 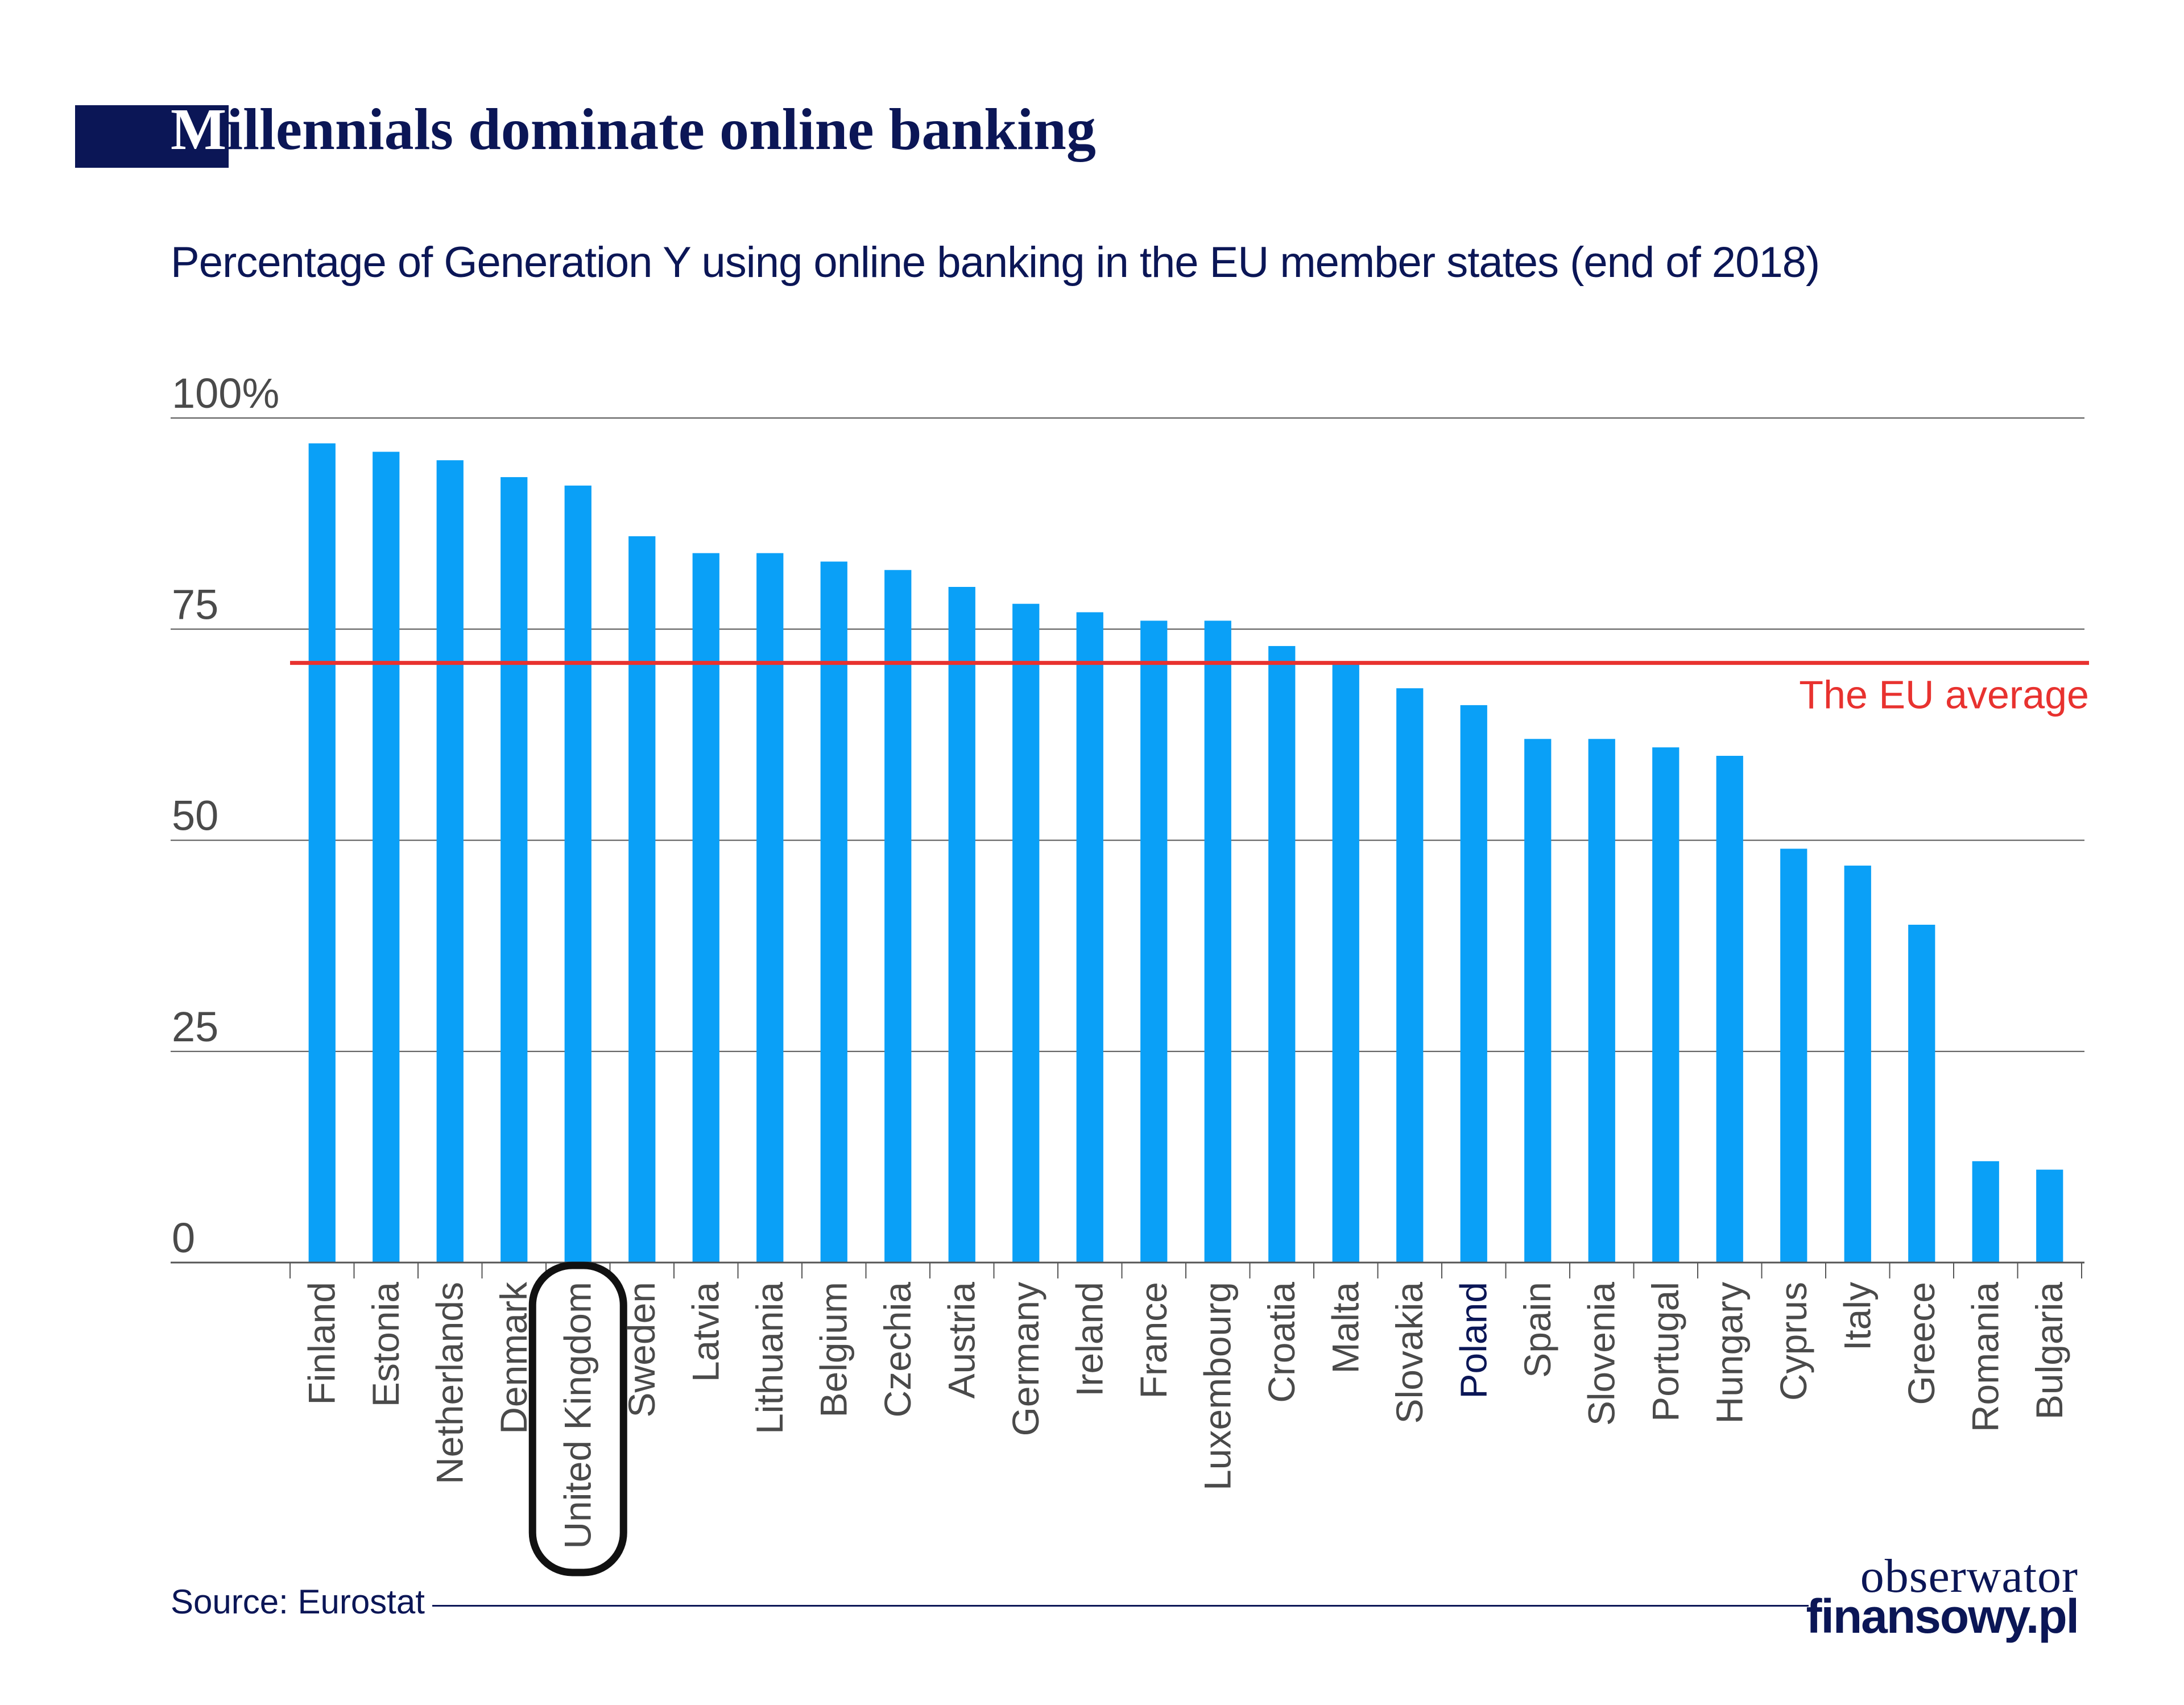 I want to click on title-rest: illennials dominate online banking, so click(x=661, y=129).